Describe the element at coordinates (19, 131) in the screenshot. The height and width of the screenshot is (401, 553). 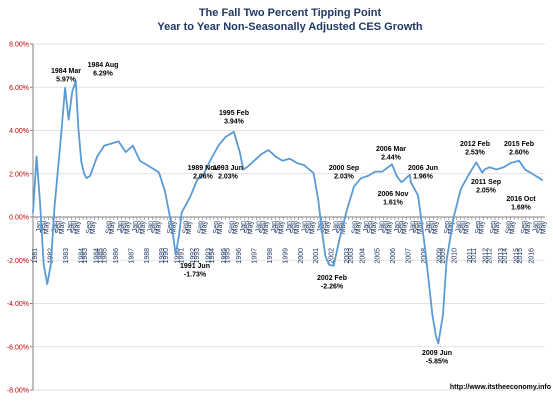
I see `y-tick-label: 4.00%` at that location.